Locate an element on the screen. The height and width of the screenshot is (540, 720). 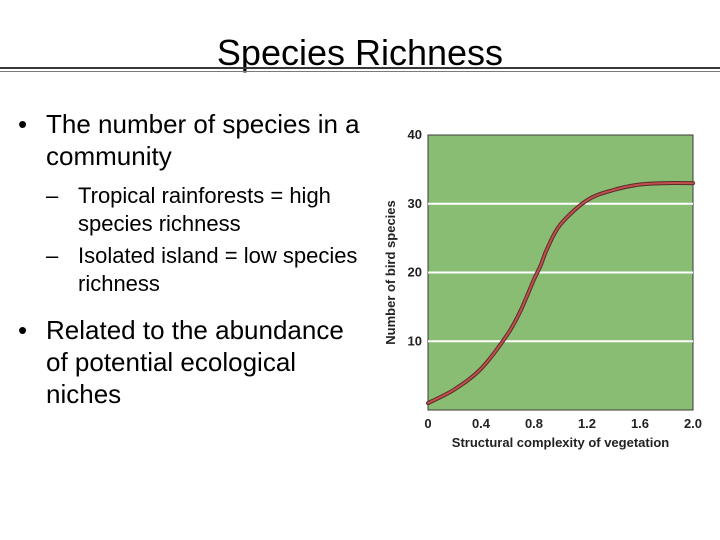
slide-title: Species Richness is located at coordinates (360, 52).